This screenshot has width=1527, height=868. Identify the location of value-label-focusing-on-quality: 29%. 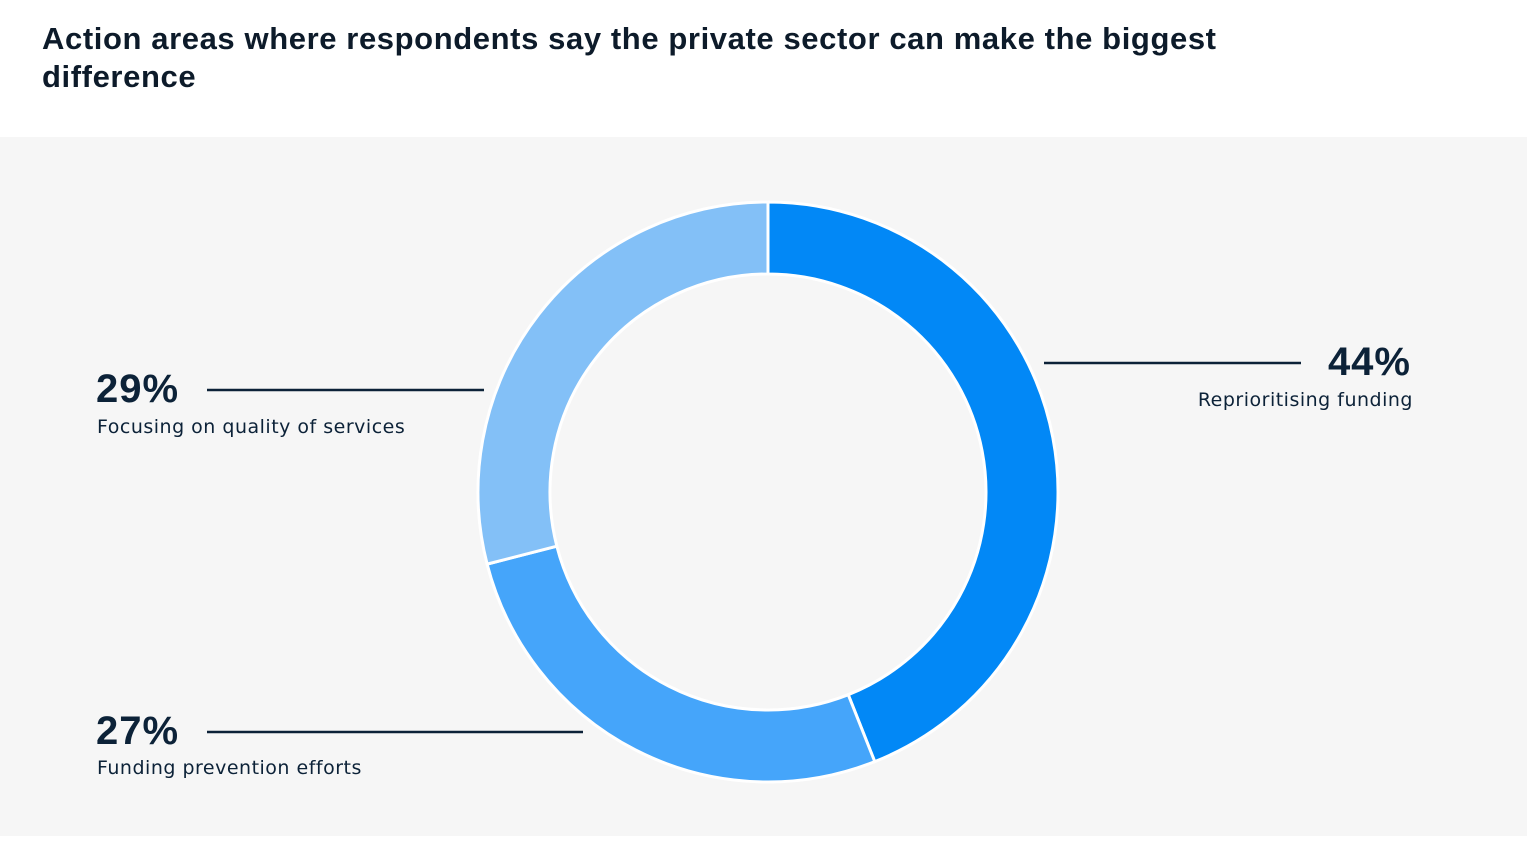
(138, 389).